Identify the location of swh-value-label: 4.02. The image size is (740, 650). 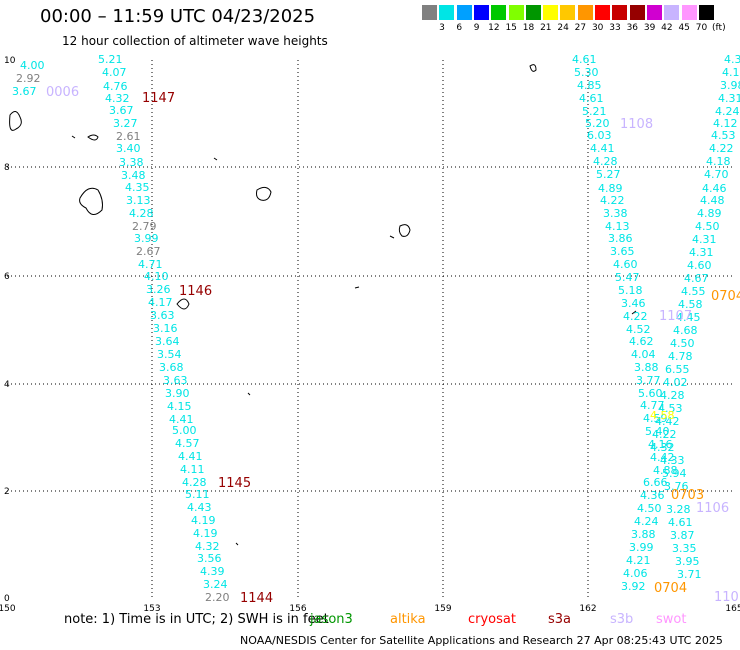
(675, 382).